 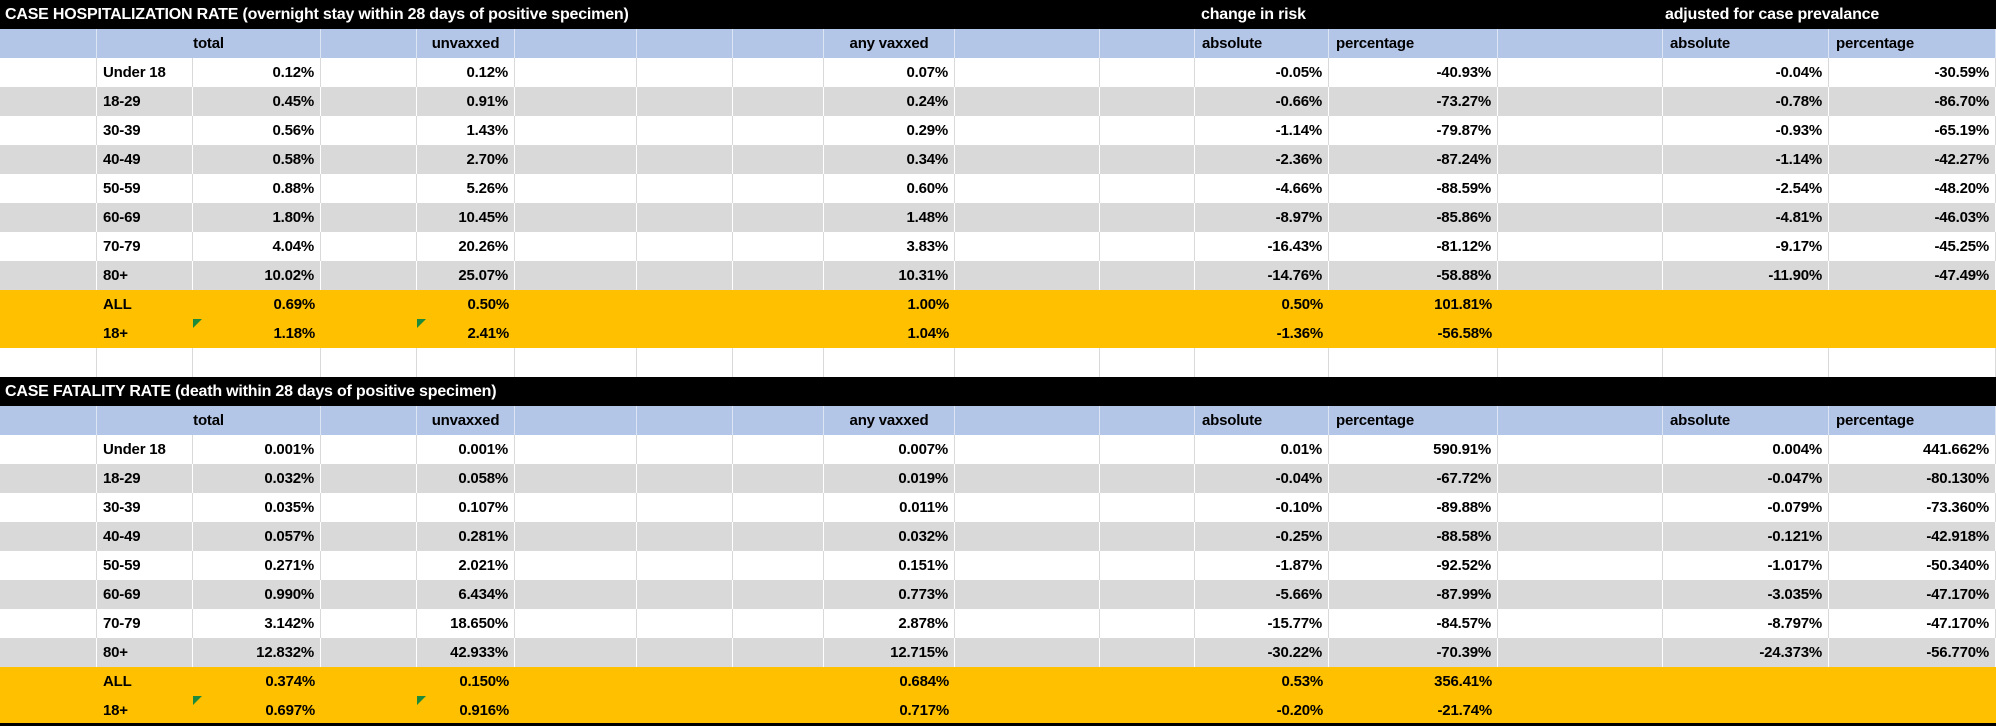 I want to click on cell-any-vaxxed: 0.007%, so click(x=889, y=449).